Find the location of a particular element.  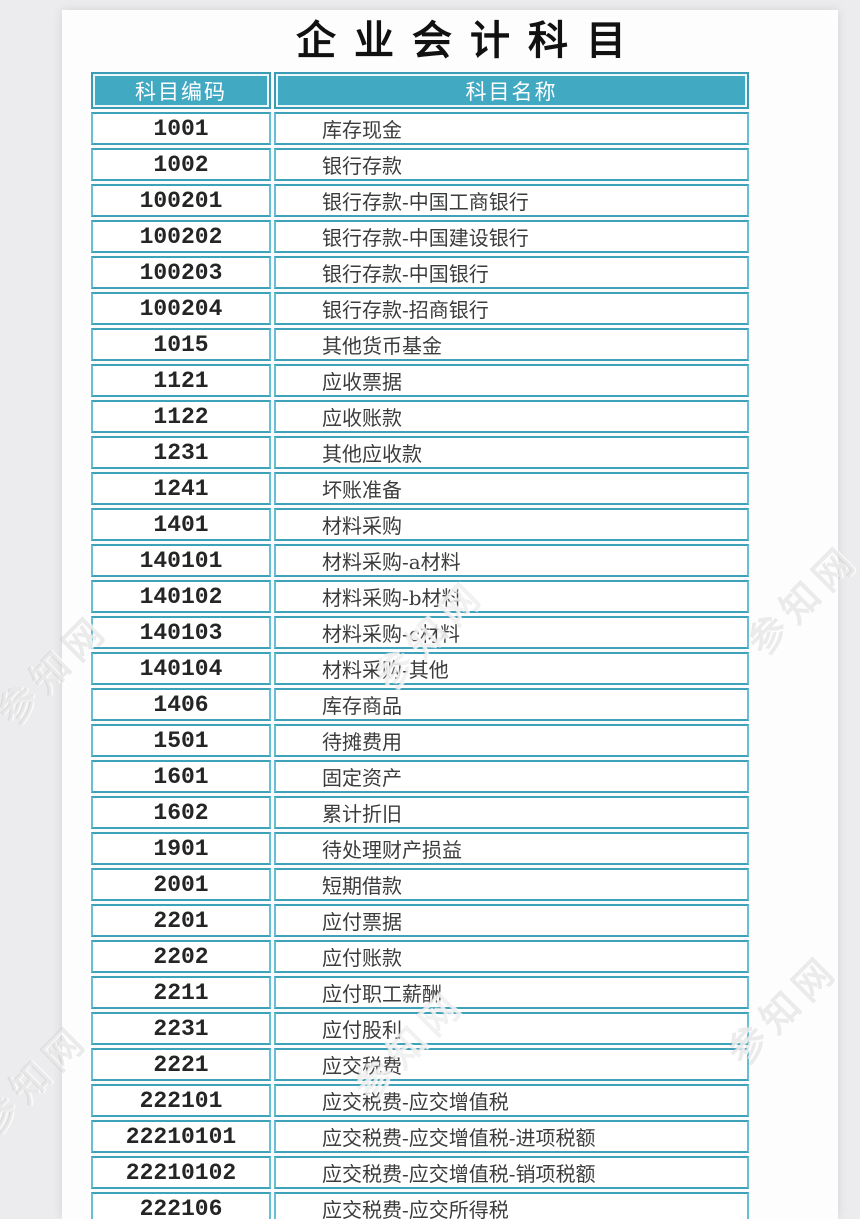

name-cell: 应付票据 is located at coordinates (511, 920).